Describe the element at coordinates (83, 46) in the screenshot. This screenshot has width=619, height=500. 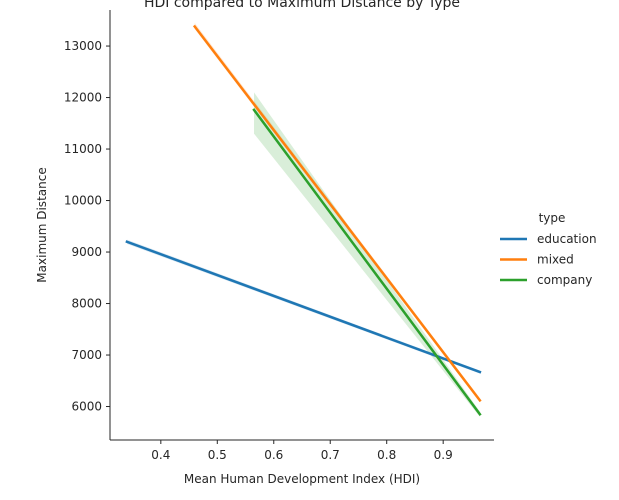
I see `y-tick-label: 13000` at that location.